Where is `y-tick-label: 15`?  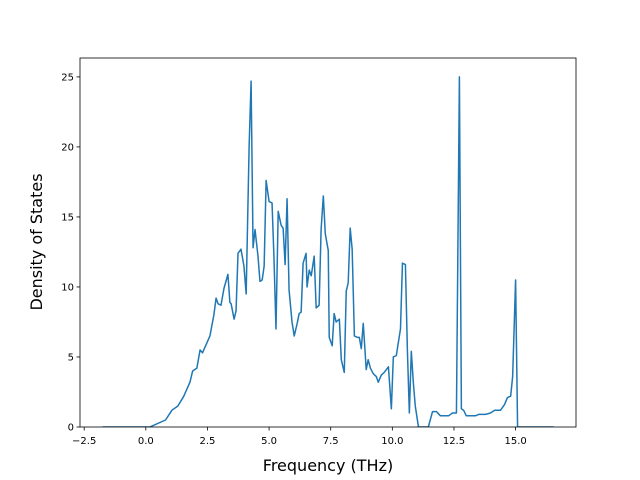
y-tick-label: 15 is located at coordinates (67, 217).